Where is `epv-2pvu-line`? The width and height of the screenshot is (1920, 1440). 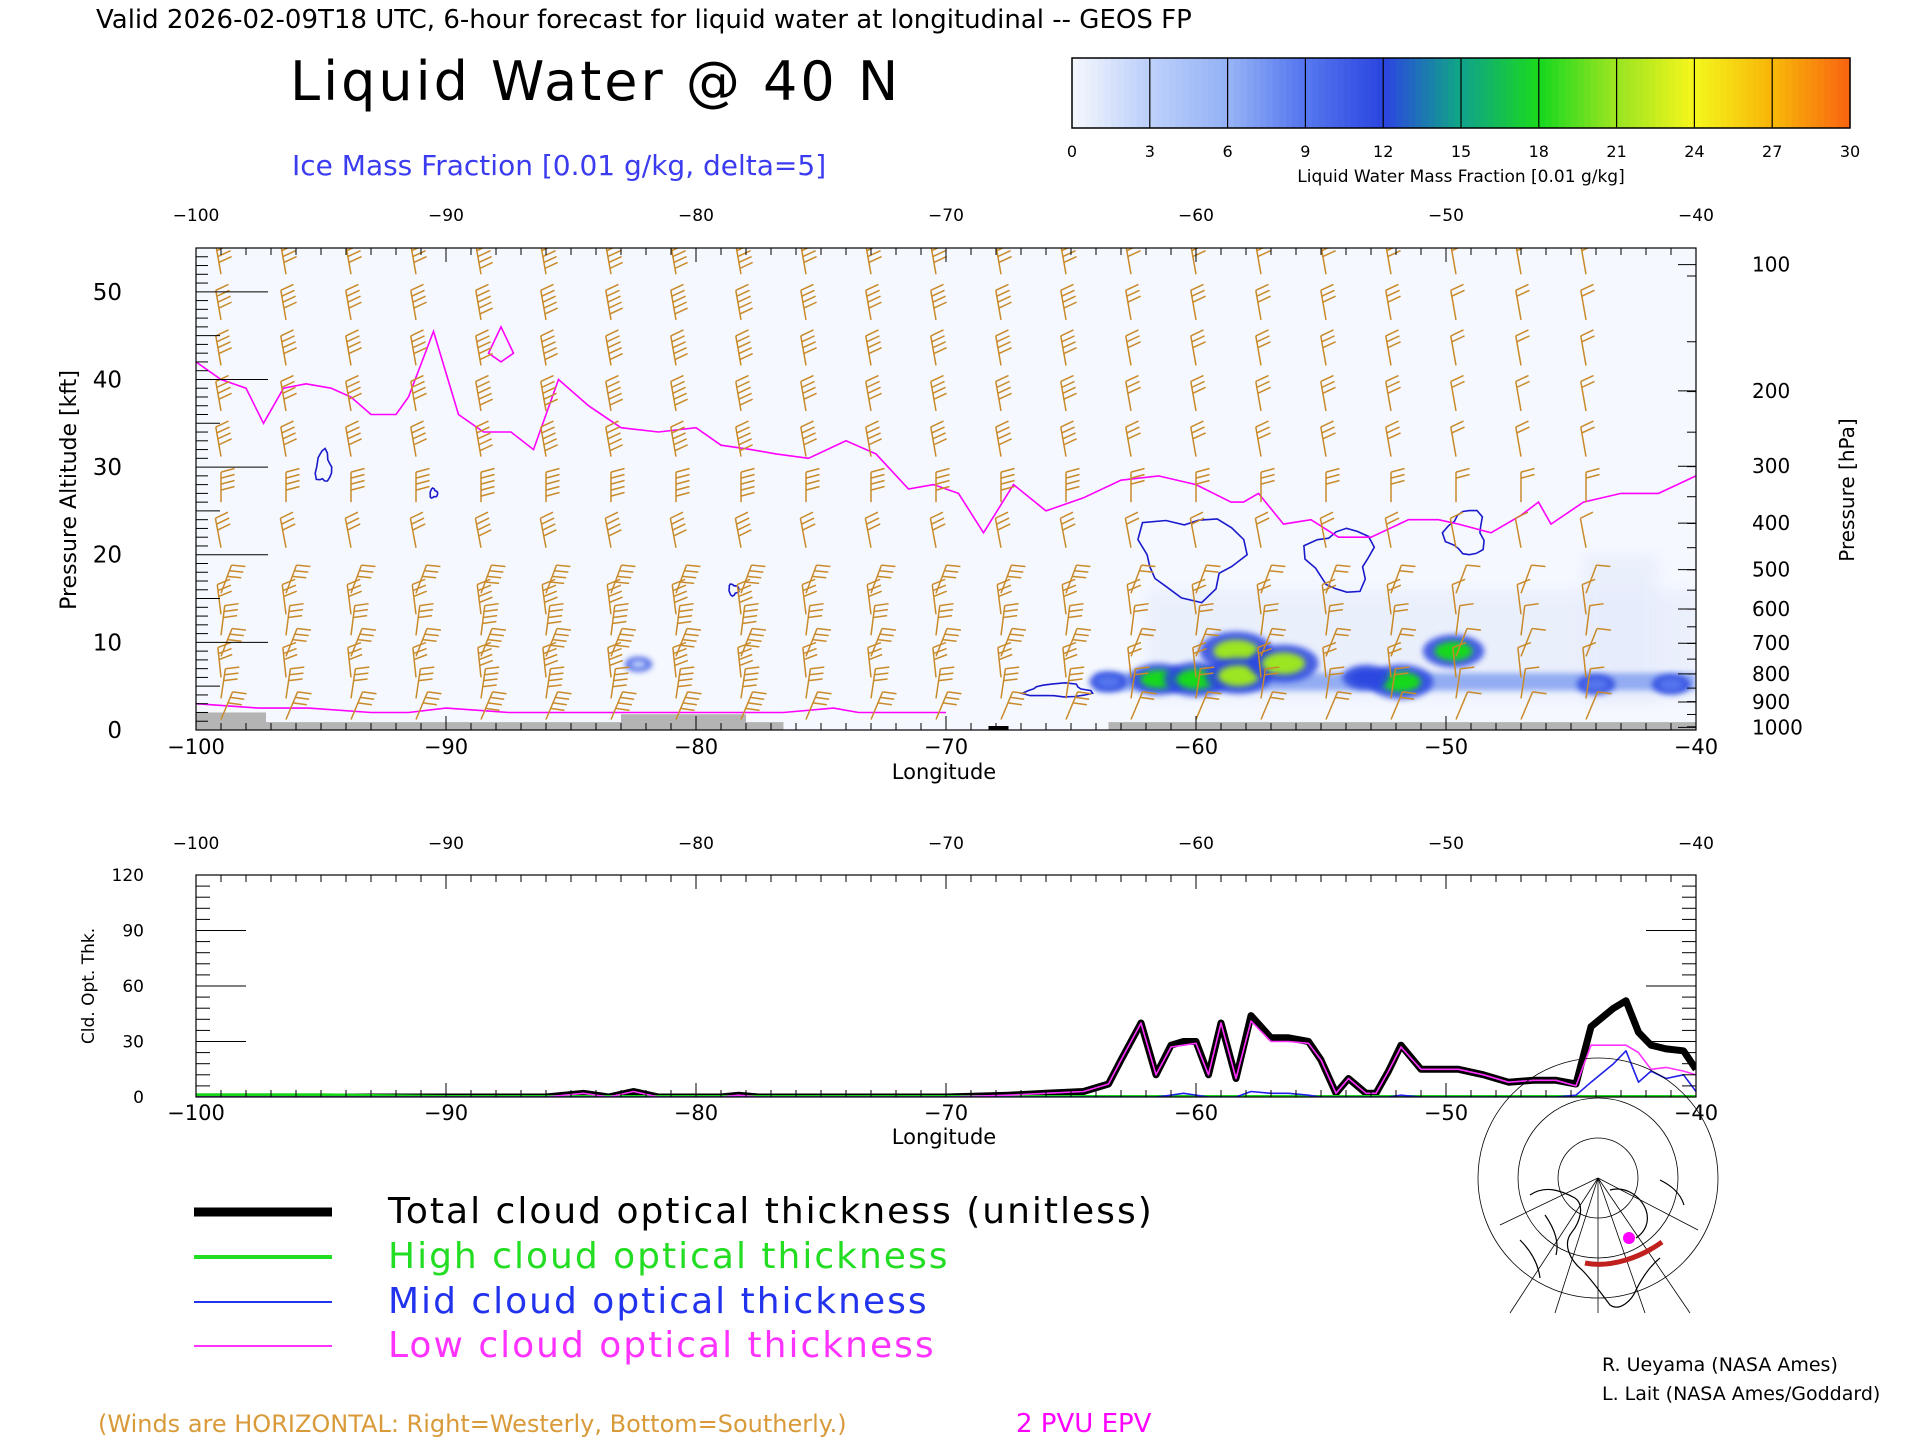 epv-2pvu-line is located at coordinates (946, 433).